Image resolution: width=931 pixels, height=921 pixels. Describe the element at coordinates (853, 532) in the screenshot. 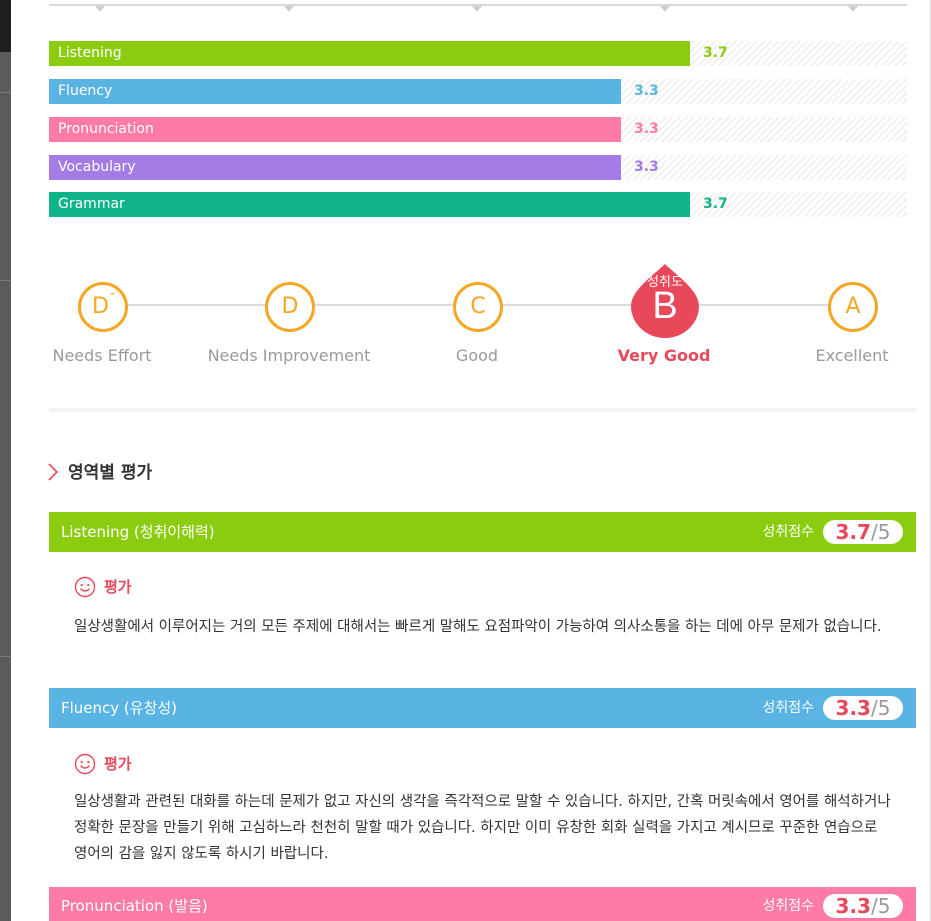

I see `score-value: 3.7` at that location.